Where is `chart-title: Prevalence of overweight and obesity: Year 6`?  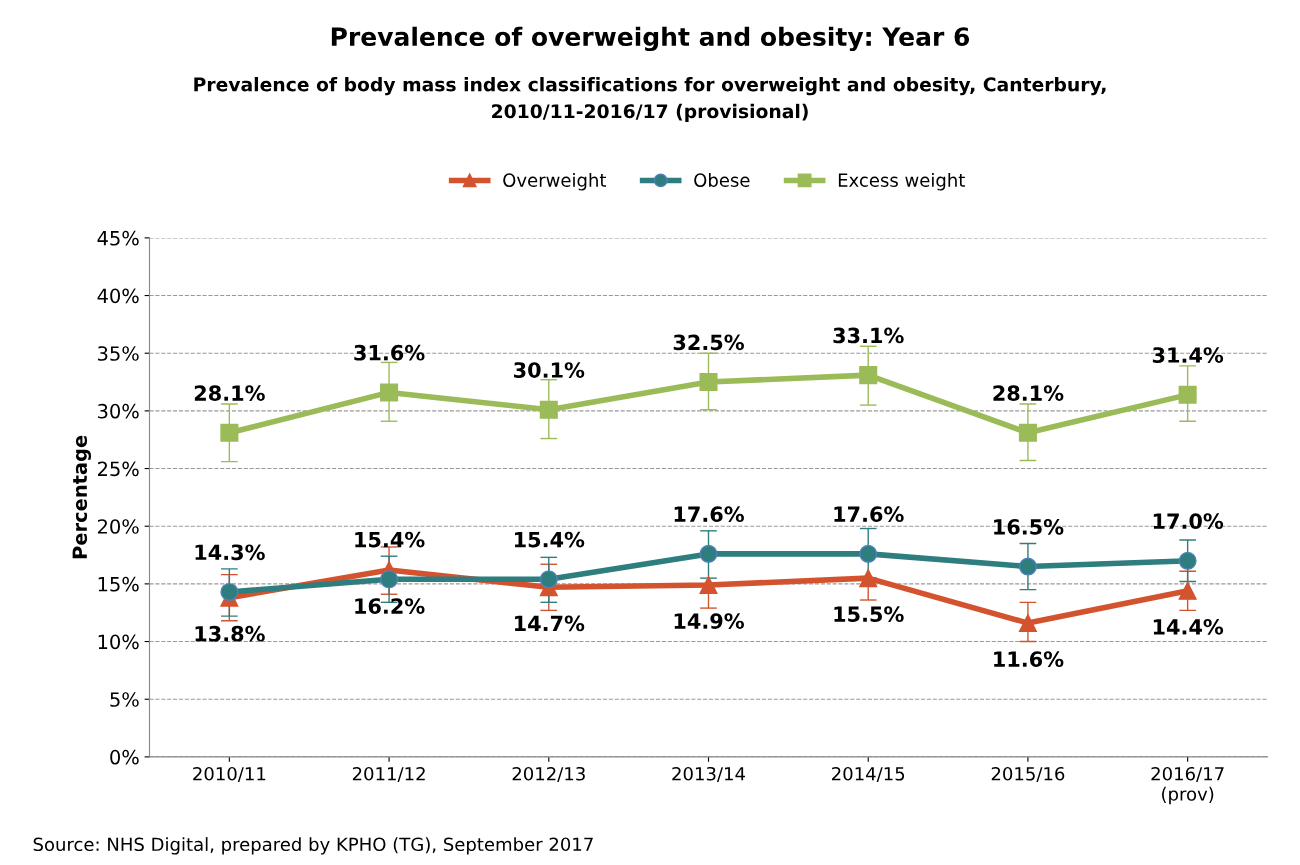 chart-title: Prevalence of overweight and obesity: Year 6 is located at coordinates (650, 39).